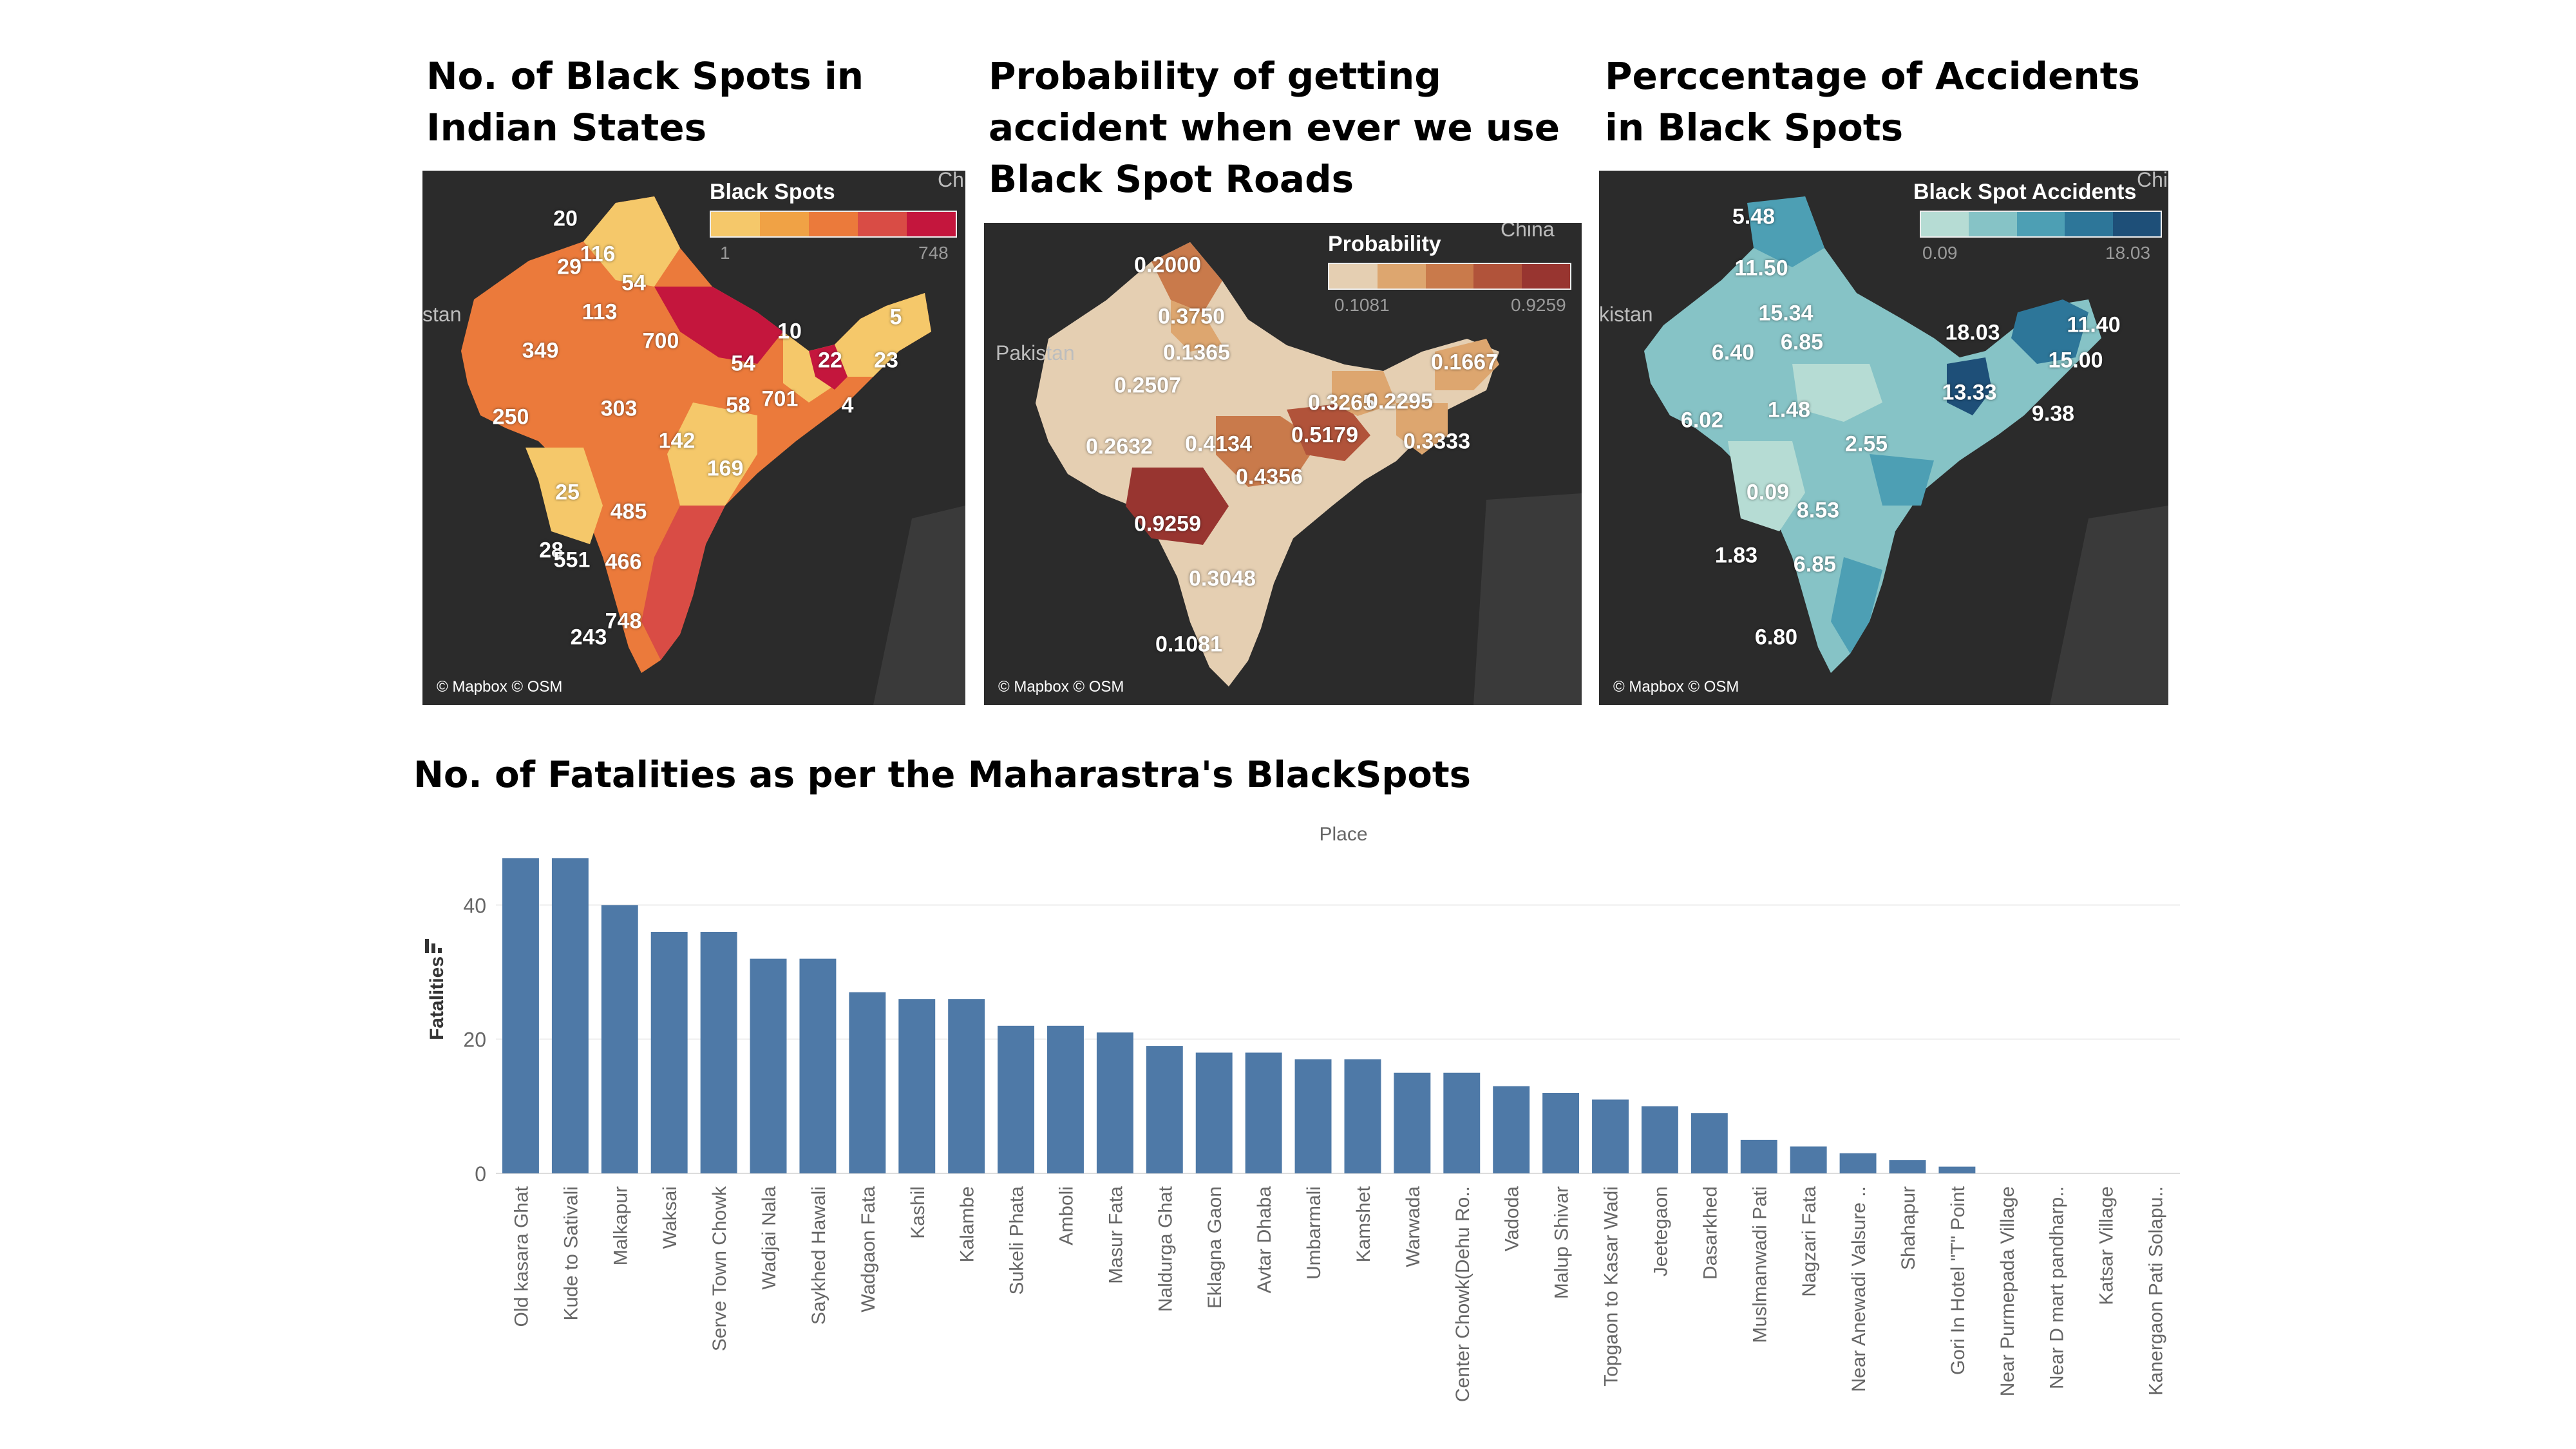  What do you see at coordinates (830, 361) in the screenshot?
I see `map1-value-label: 22` at bounding box center [830, 361].